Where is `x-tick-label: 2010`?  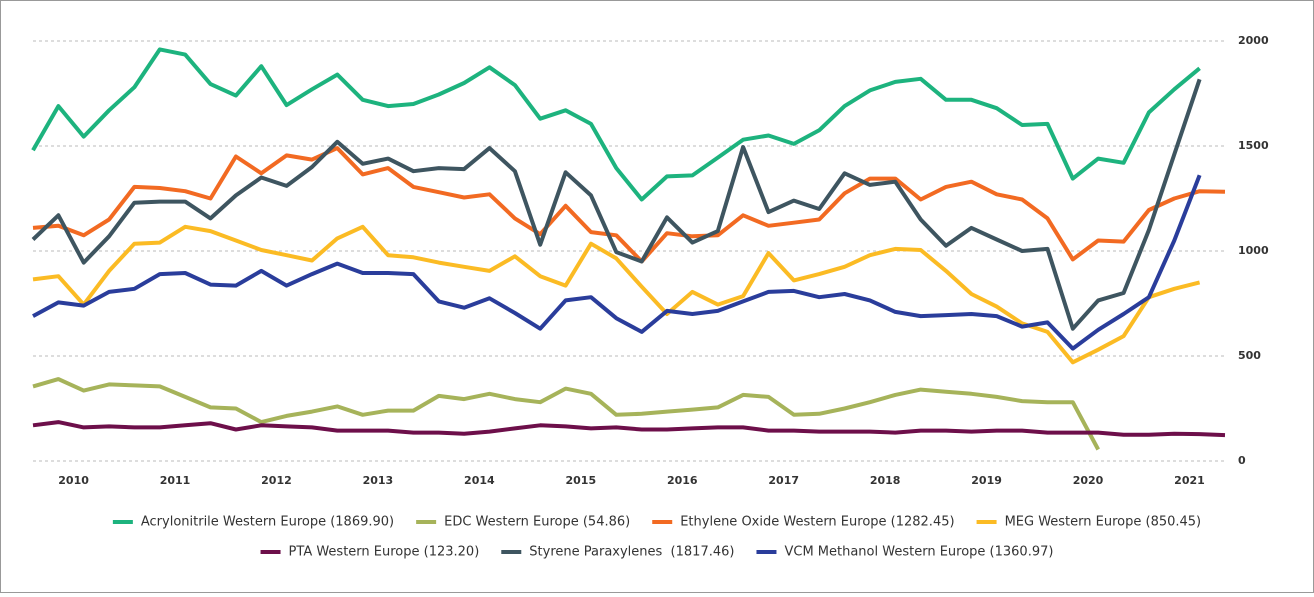
x-tick-label: 2010 is located at coordinates (73, 480).